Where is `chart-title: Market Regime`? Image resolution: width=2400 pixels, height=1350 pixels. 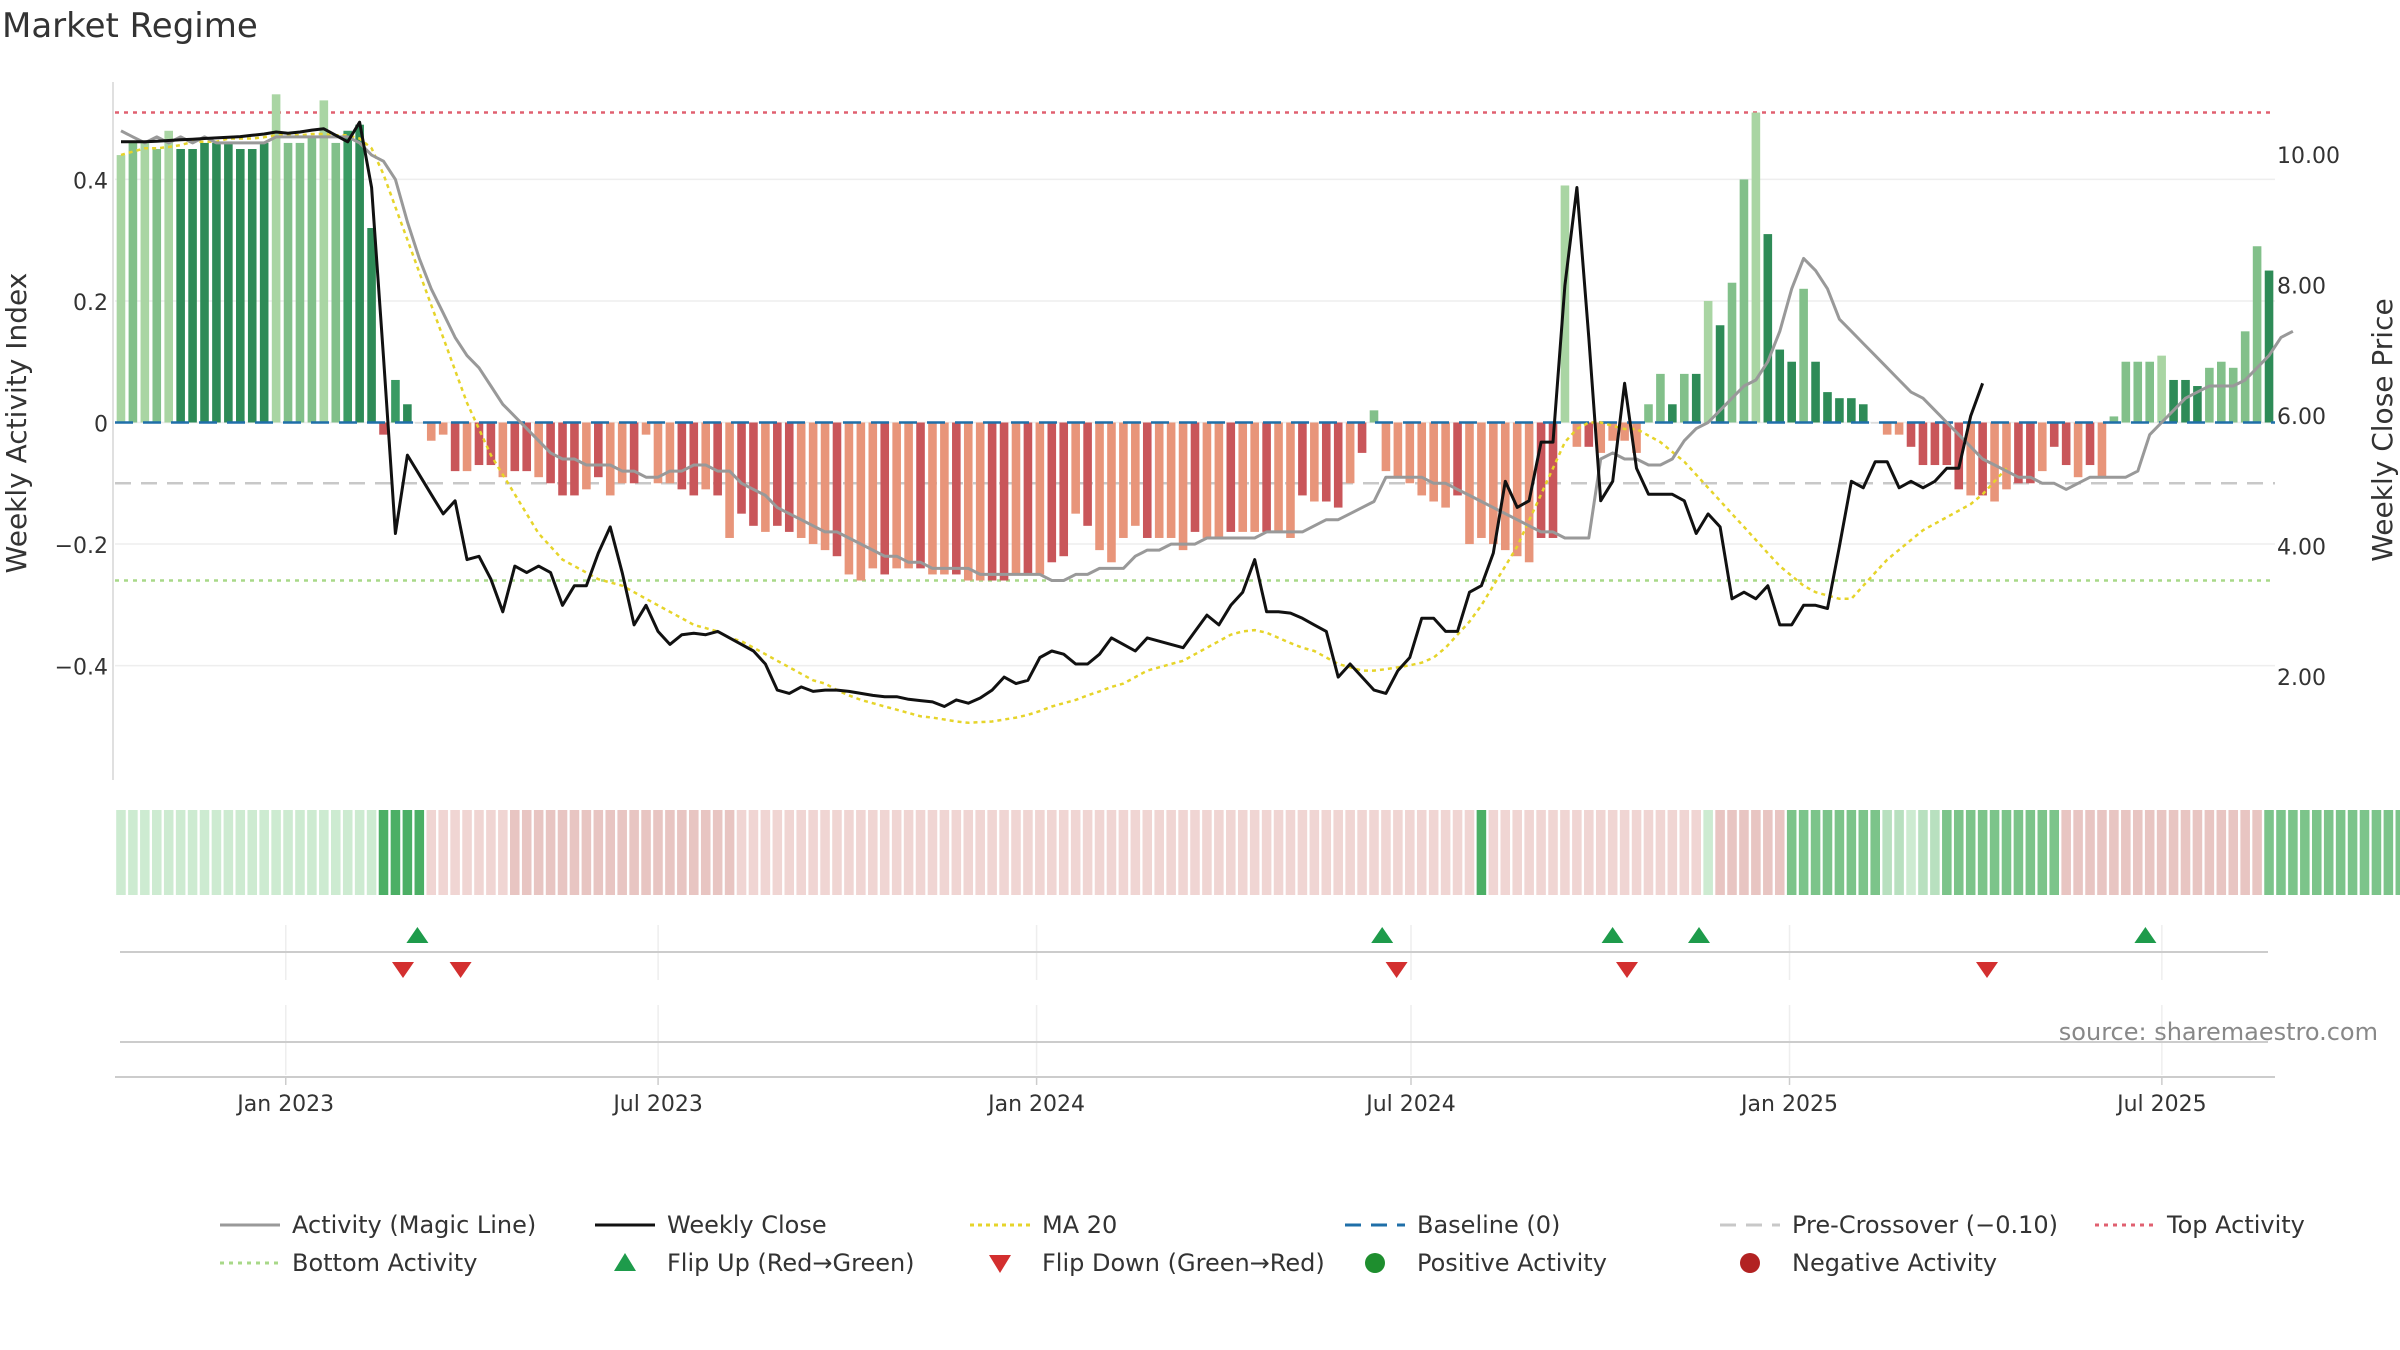 chart-title: Market Regime is located at coordinates (130, 26).